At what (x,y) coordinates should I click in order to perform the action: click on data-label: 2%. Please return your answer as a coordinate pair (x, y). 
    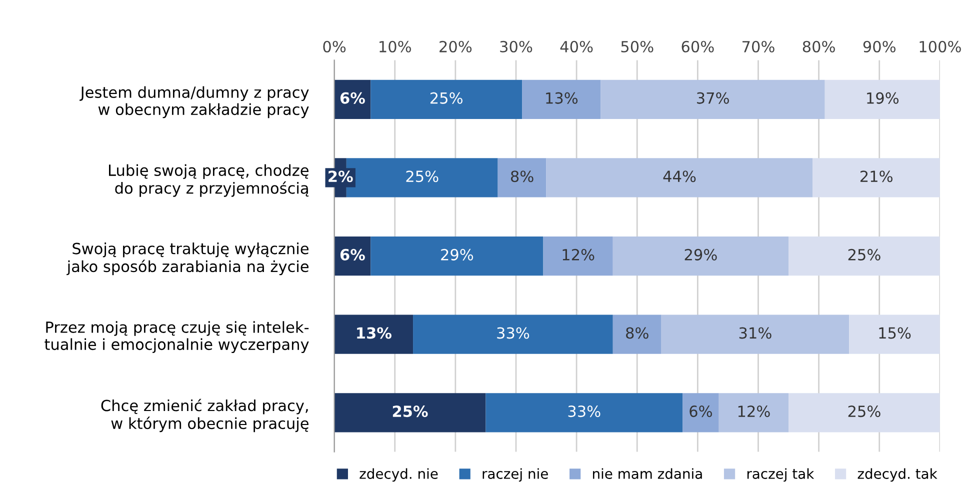
    Looking at the image, I should click on (340, 176).